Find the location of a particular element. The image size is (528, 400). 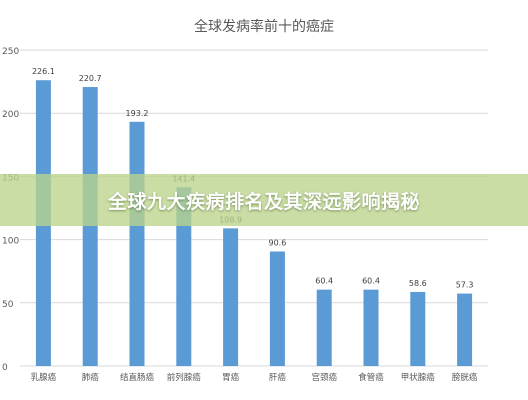

y-tick-label: 0 is located at coordinates (5, 368).